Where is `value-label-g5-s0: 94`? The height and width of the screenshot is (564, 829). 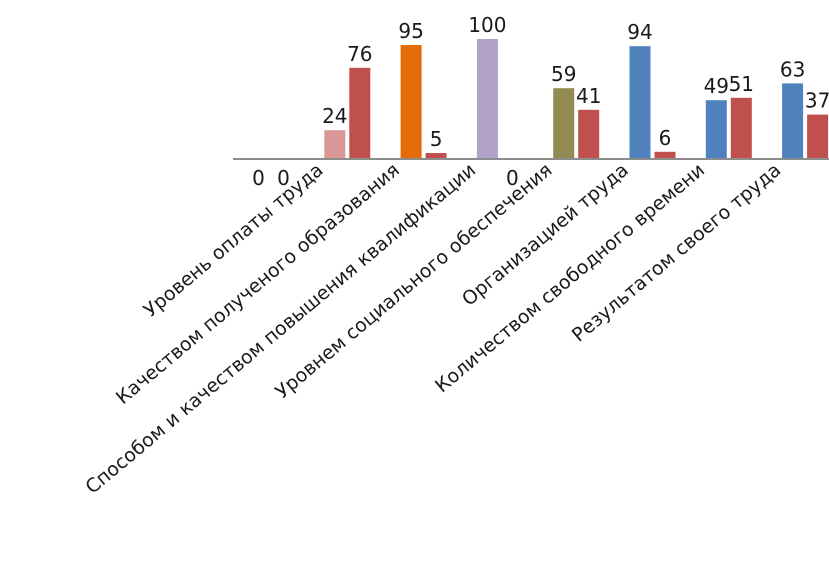
value-label-g5-s0: 94 is located at coordinates (639, 32).